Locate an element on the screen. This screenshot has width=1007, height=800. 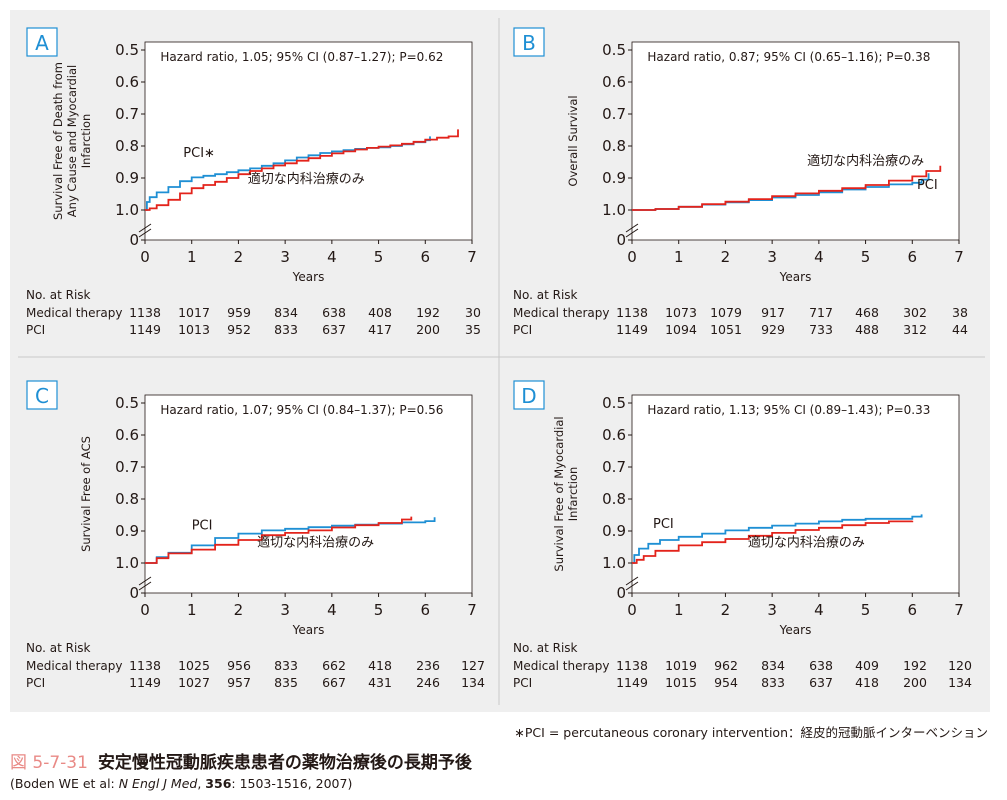
citation-authors: (Boden WE et al: is located at coordinates (64, 783).